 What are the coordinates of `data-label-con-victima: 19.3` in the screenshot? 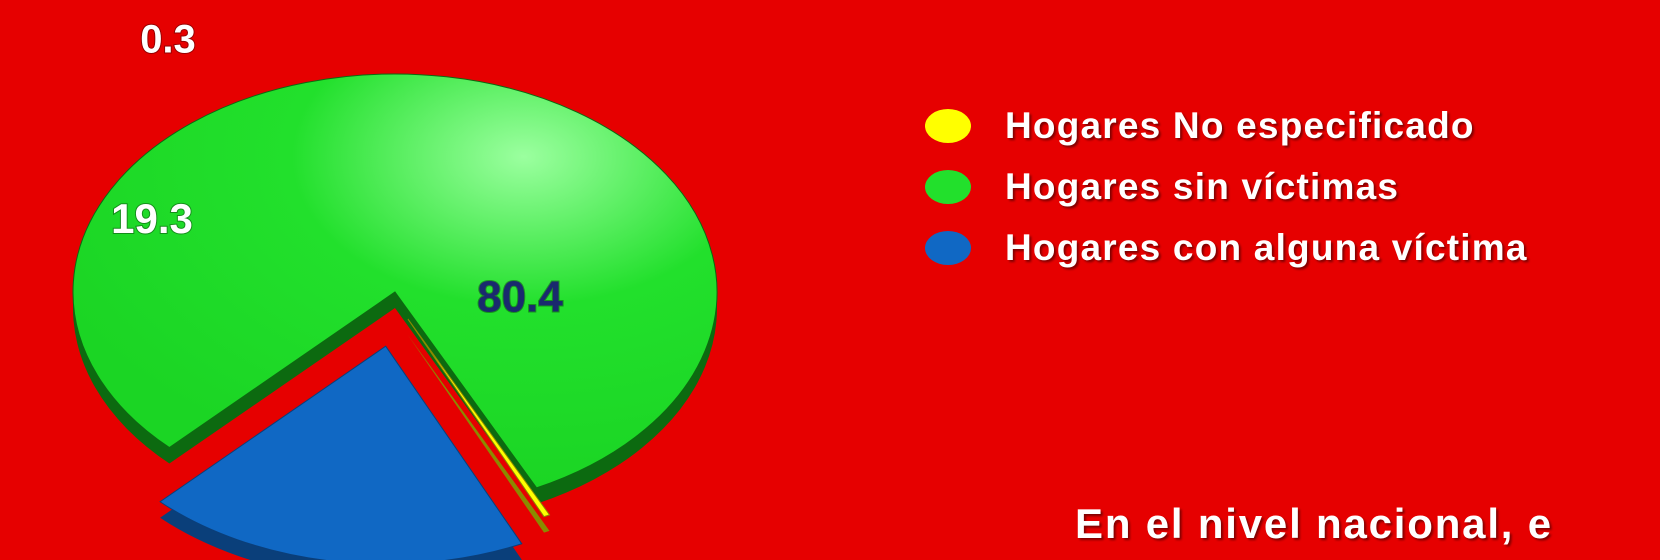 It's located at (152, 218).